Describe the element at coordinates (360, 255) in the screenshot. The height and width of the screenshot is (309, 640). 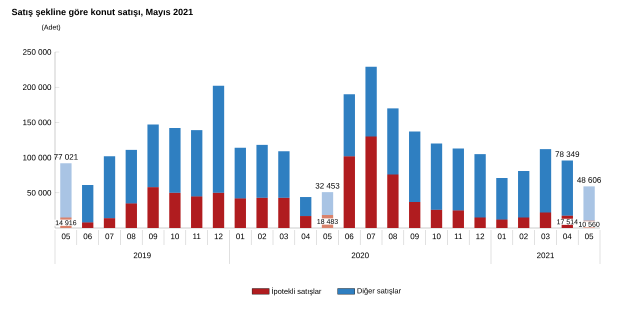
I see `text: 2020` at that location.